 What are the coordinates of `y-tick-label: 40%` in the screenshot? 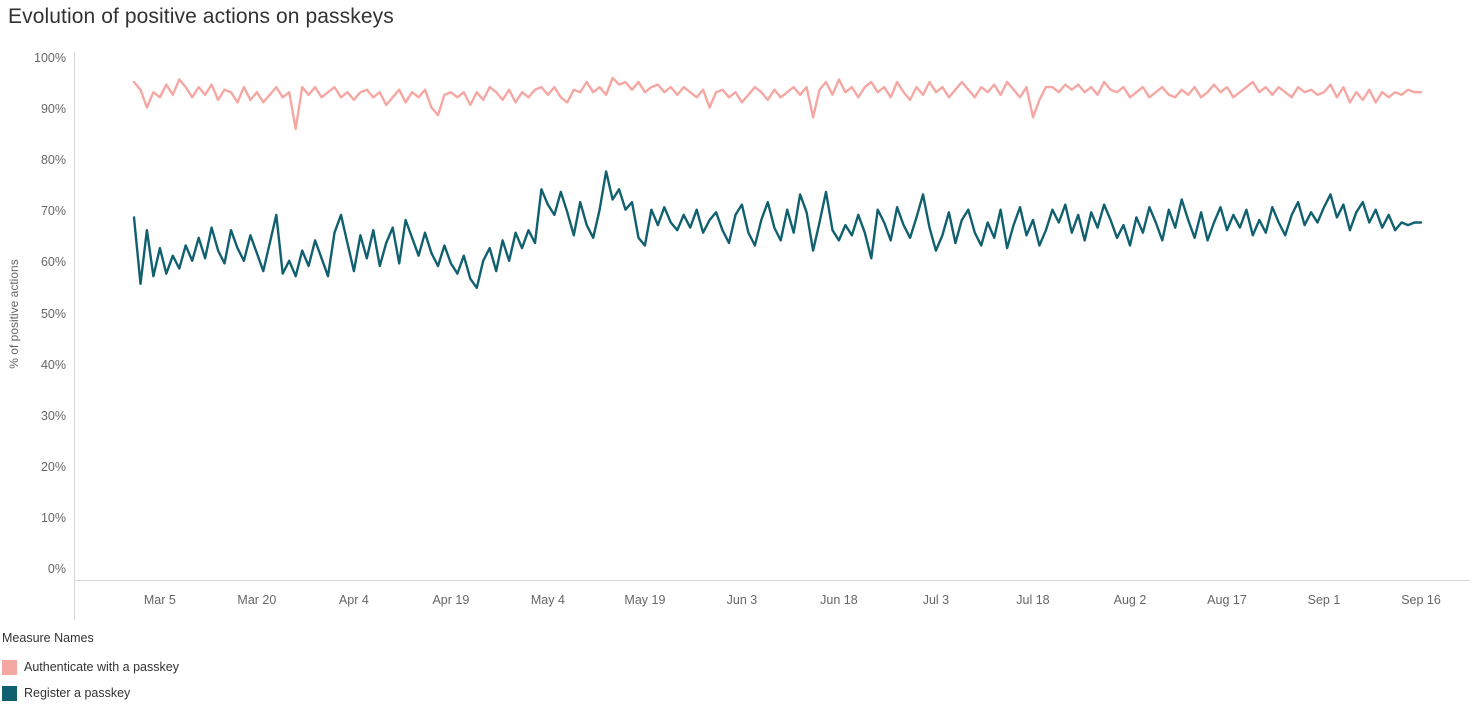 It's located at (53, 364).